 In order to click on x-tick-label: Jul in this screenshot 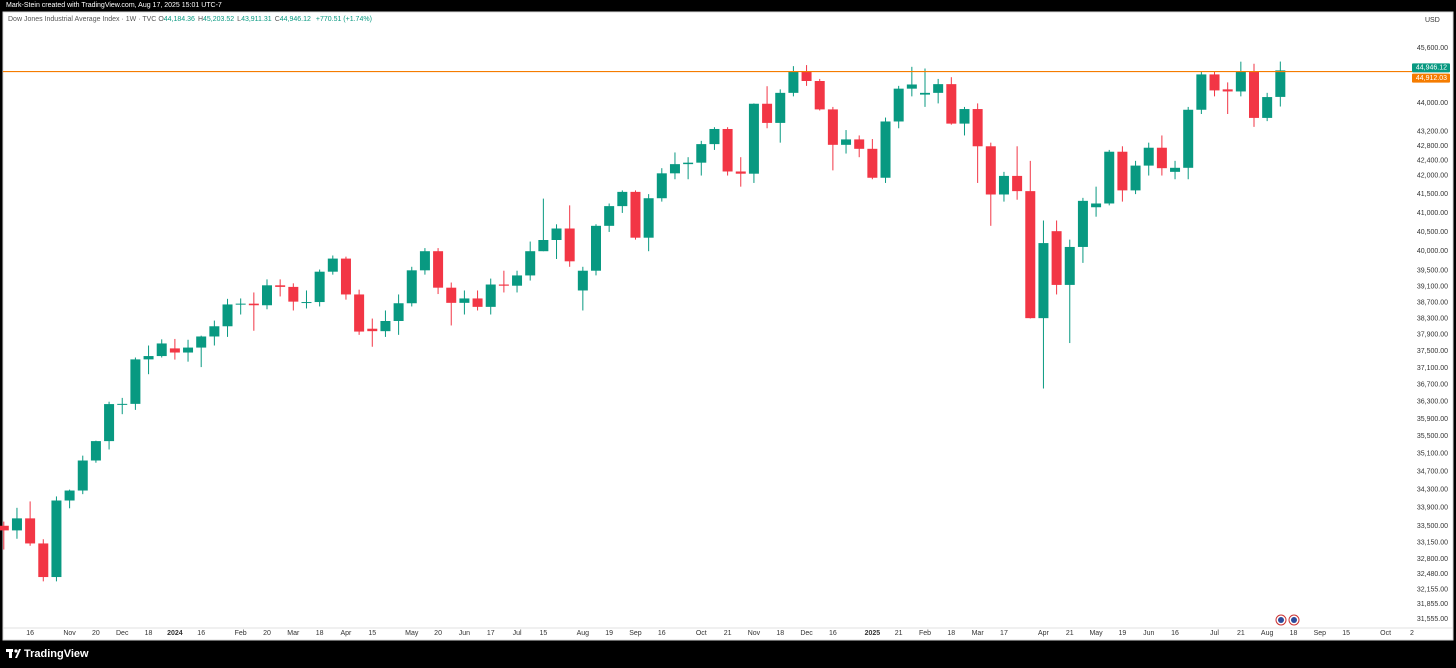, I will do `click(517, 633)`.